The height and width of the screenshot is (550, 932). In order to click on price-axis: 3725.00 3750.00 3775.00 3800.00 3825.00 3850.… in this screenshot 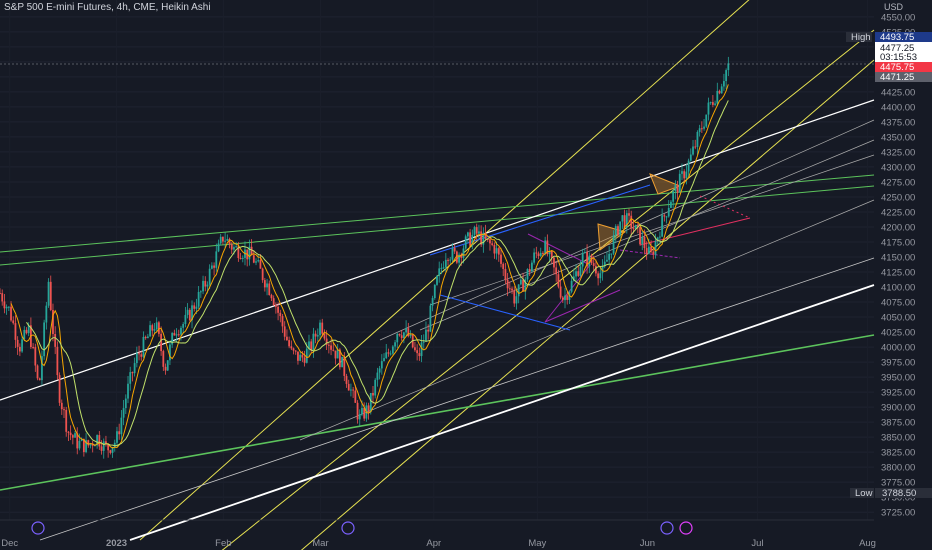, I will do `click(898, 265)`.